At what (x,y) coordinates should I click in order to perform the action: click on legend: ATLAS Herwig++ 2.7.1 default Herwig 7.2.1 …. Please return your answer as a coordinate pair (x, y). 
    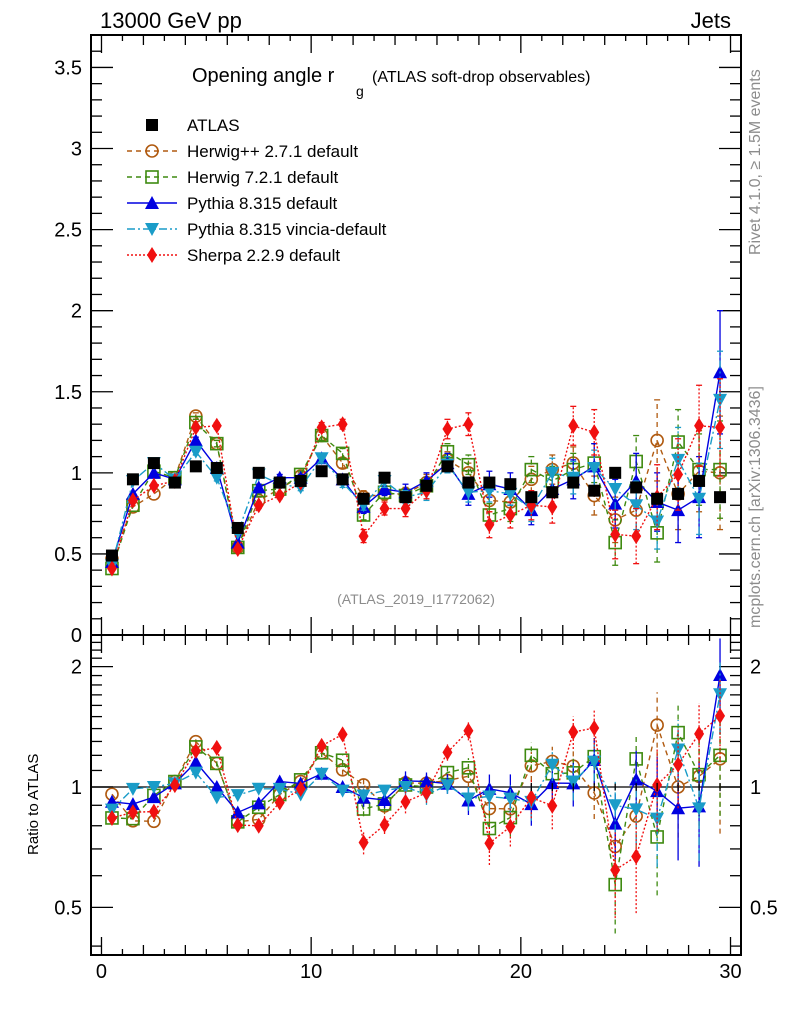
    Looking at the image, I should click on (257, 190).